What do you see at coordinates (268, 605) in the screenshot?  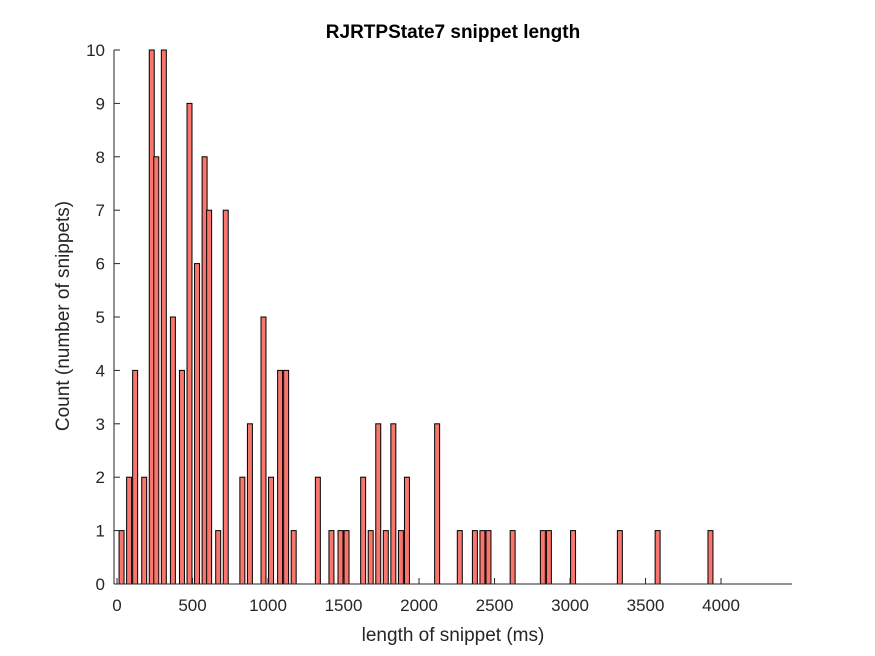 I see `x-tick-label: 1000` at bounding box center [268, 605].